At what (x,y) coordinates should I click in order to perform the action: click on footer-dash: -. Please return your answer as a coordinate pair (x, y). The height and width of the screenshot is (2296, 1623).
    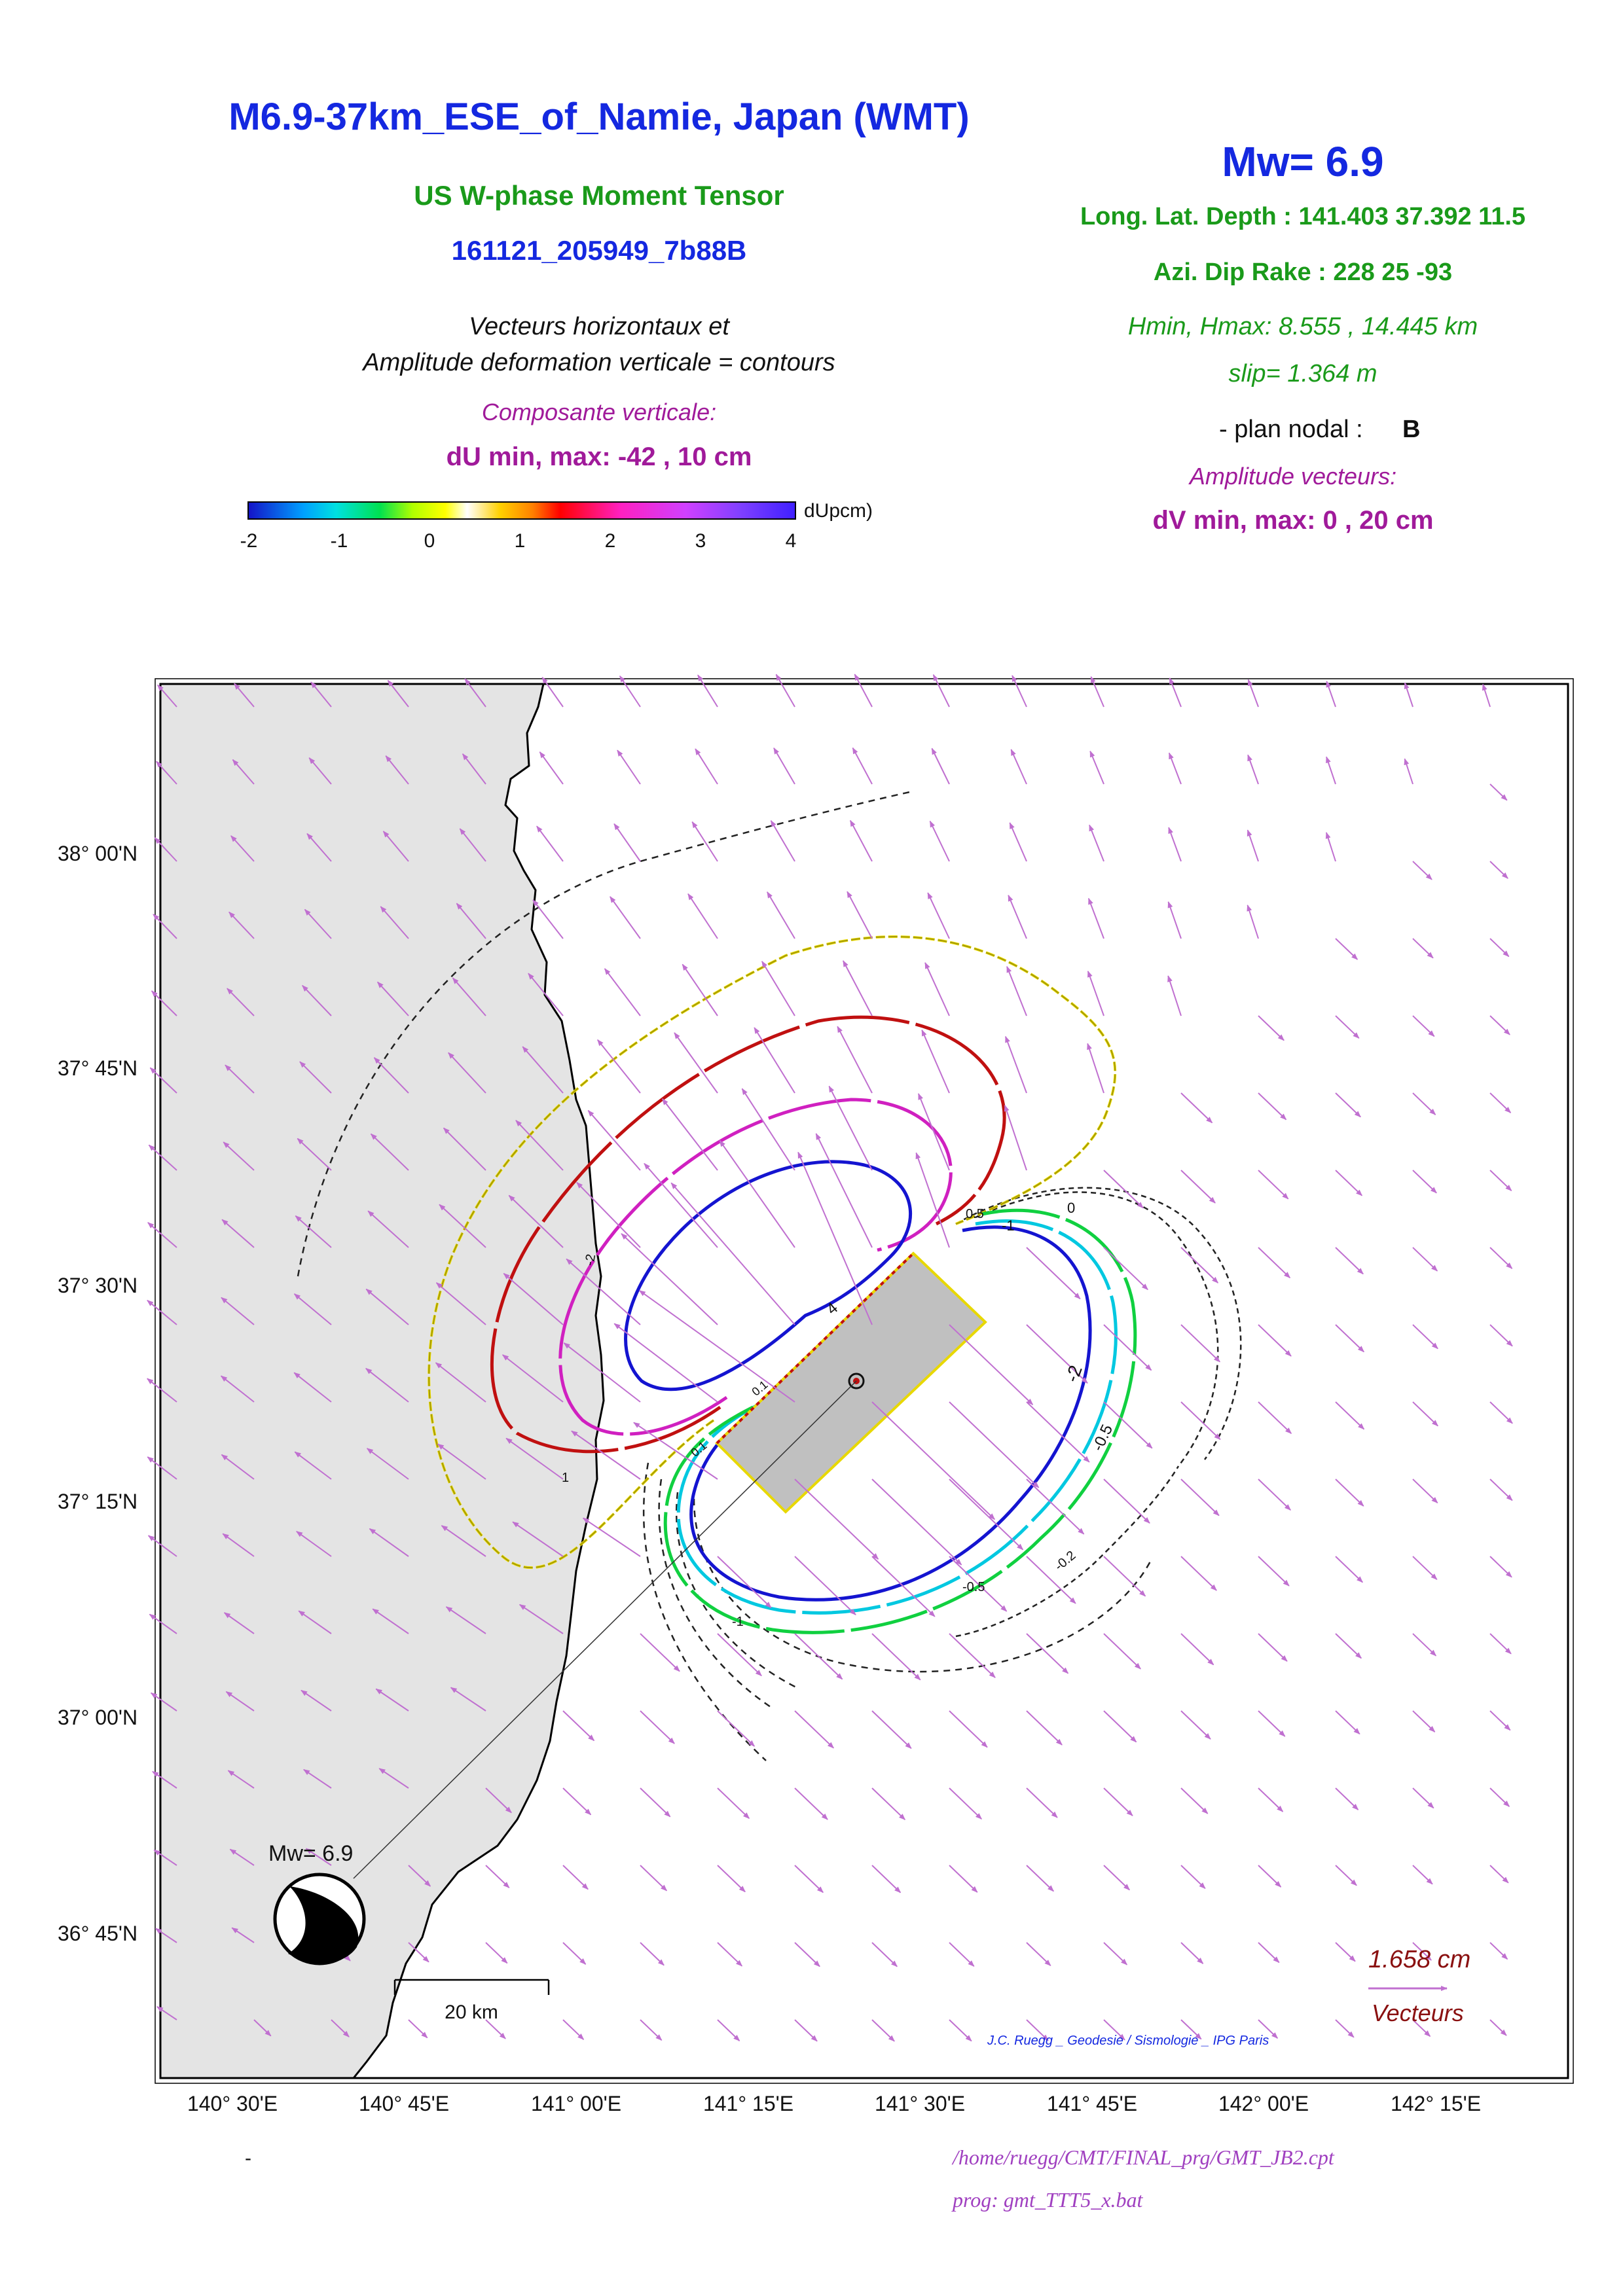
    Looking at the image, I should click on (248, 2158).